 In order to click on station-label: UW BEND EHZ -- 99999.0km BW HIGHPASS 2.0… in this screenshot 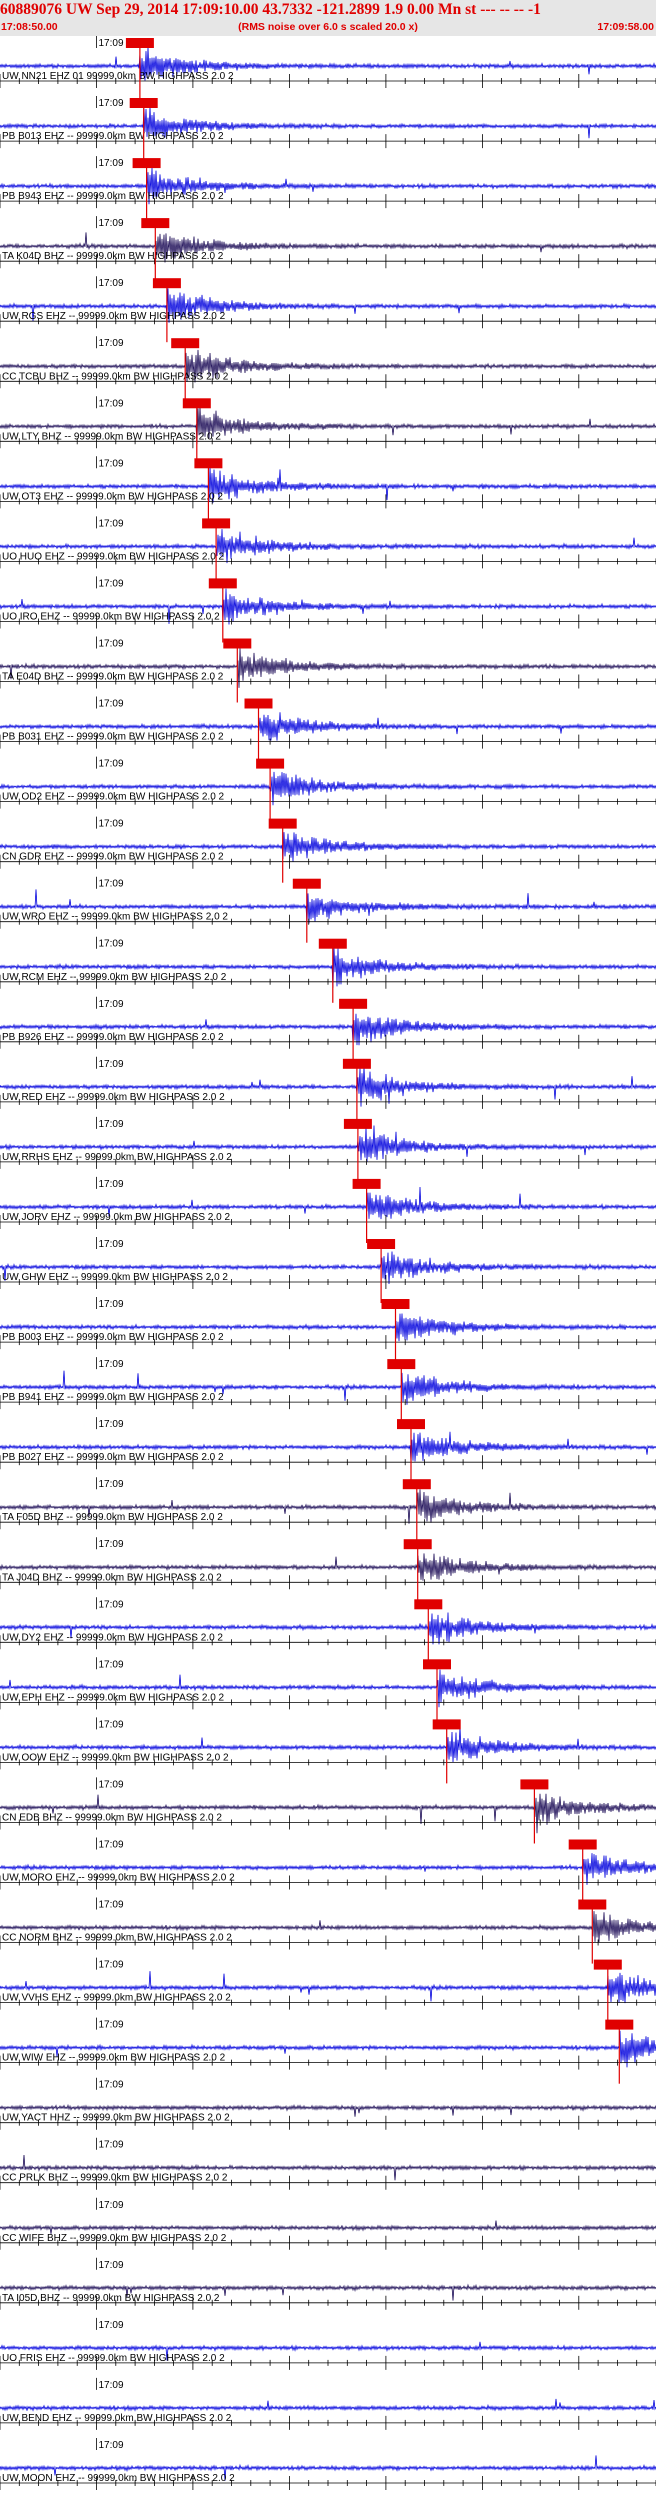, I will do `click(117, 2418)`.